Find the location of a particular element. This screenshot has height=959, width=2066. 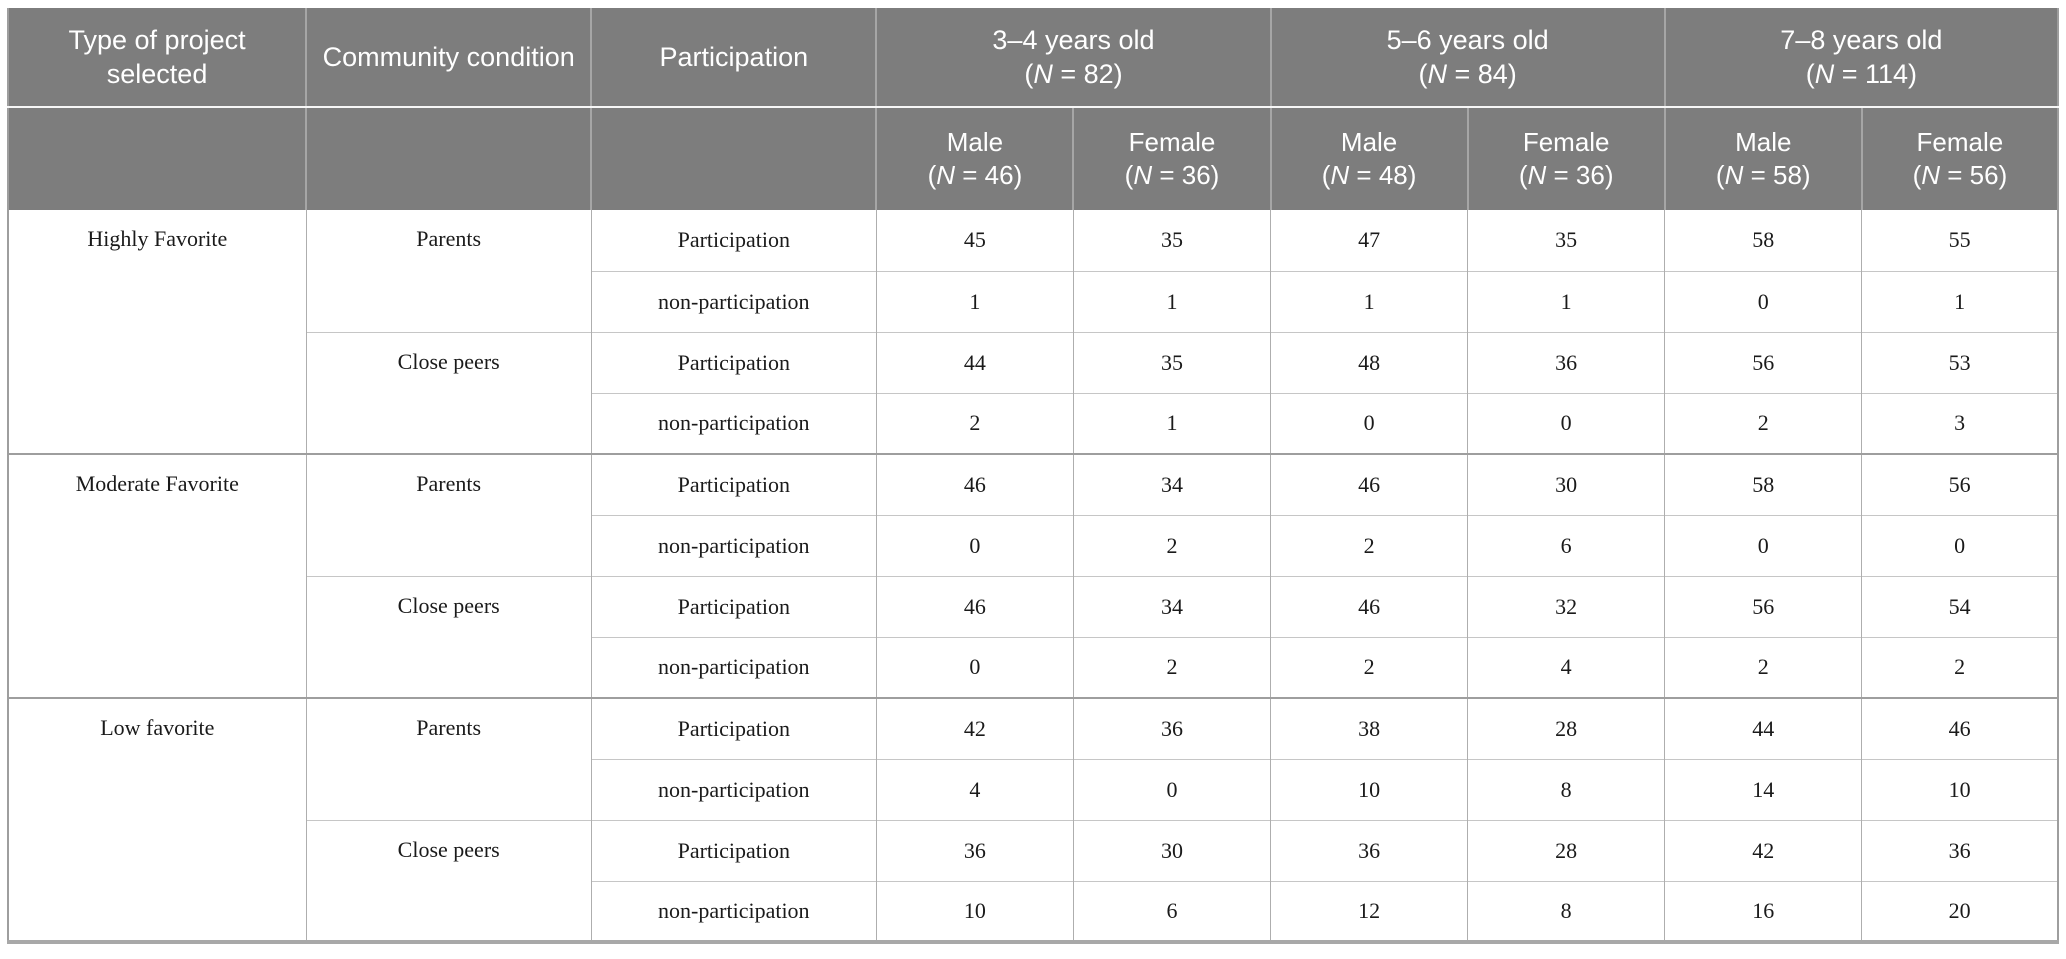

value-cell: 20 is located at coordinates (1959, 911).